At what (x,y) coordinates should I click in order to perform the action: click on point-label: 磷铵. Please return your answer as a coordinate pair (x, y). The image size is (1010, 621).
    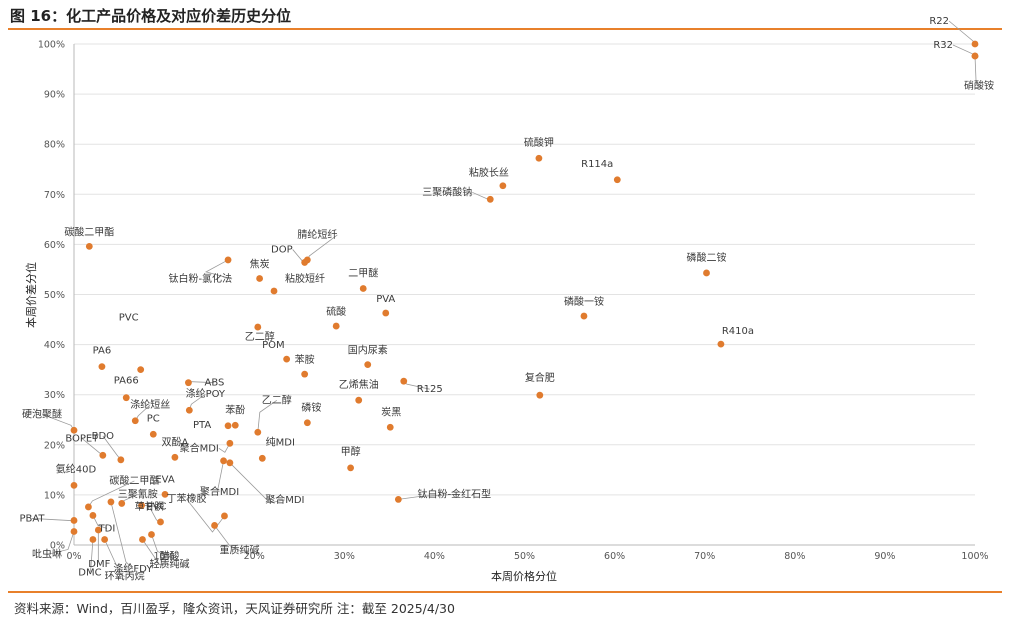
    Looking at the image, I should click on (311, 407).